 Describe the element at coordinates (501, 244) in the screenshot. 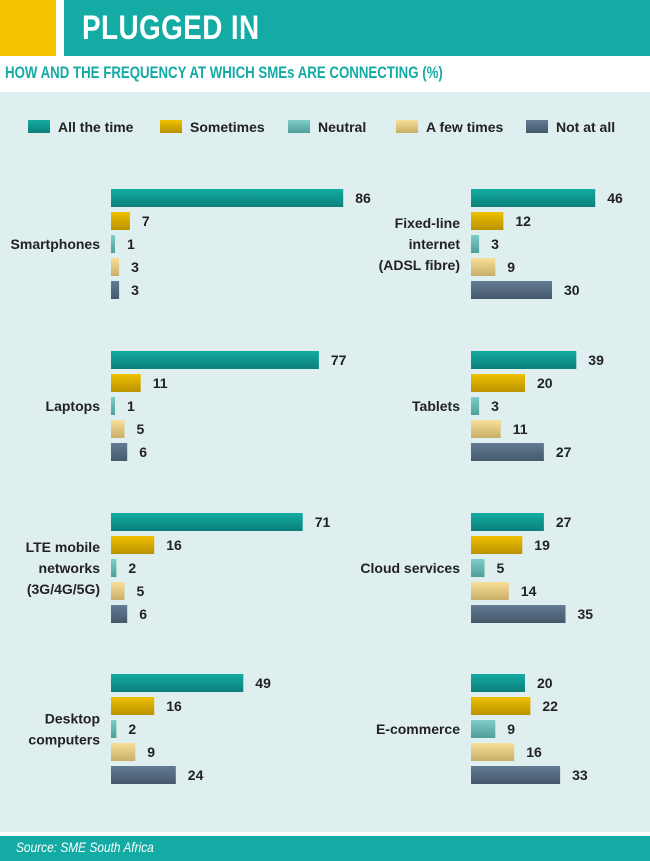

I see `bar-group: 46 12 39 30 Fixed-line internet (ADSL fibre)` at that location.